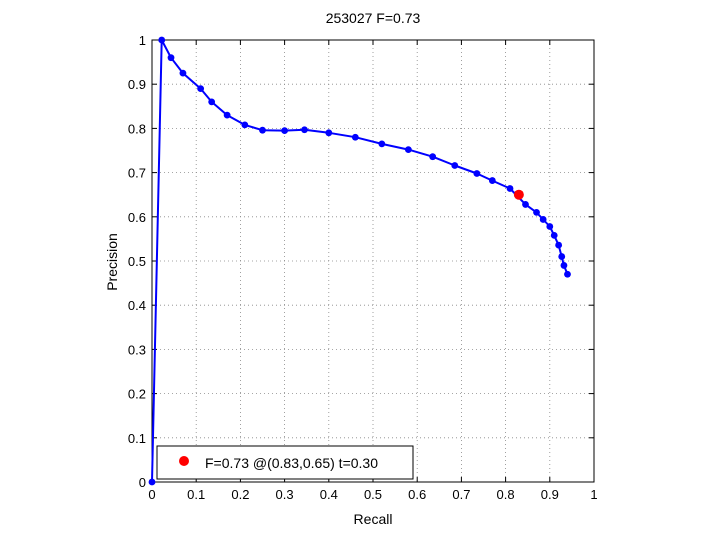 Image resolution: width=720 pixels, height=540 pixels. I want to click on x-tick-label: 0.1, so click(196, 494).